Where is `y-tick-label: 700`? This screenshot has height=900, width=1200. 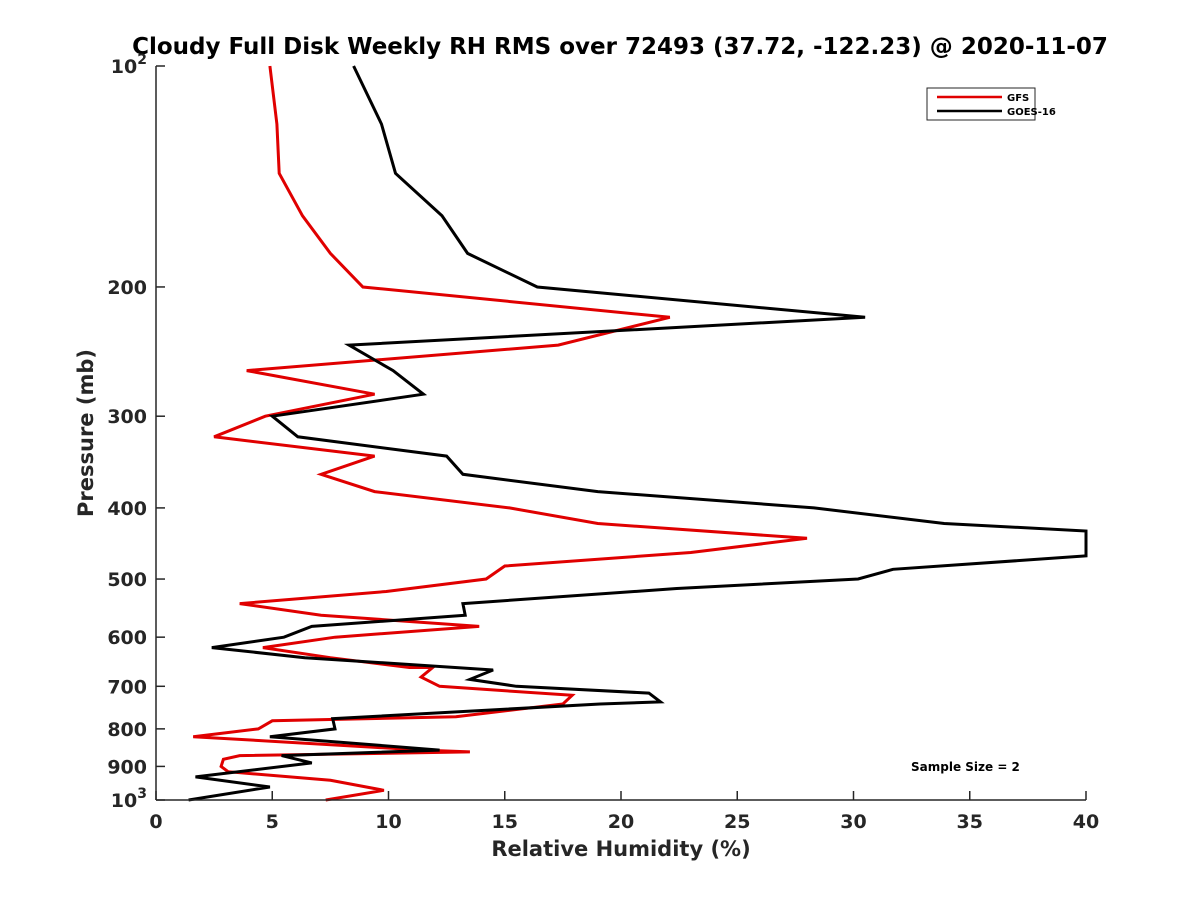
y-tick-label: 700 is located at coordinates (127, 687).